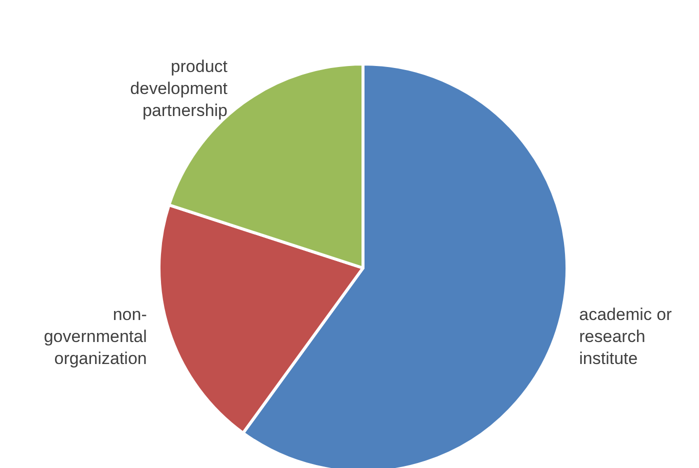 The height and width of the screenshot is (468, 699). What do you see at coordinates (625, 336) in the screenshot?
I see `slice-label: academic or research institute` at bounding box center [625, 336].